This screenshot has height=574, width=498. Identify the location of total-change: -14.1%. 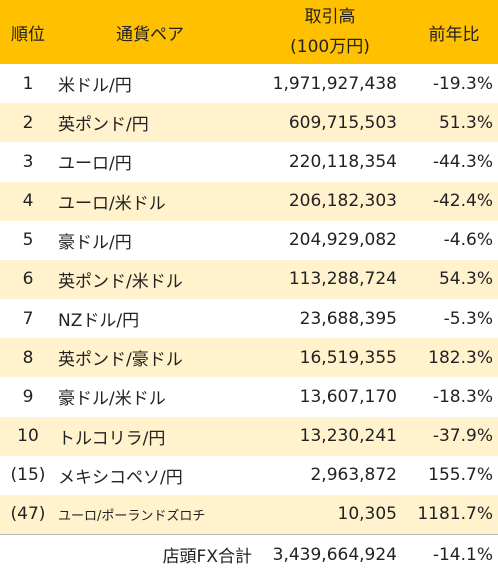
(462, 554).